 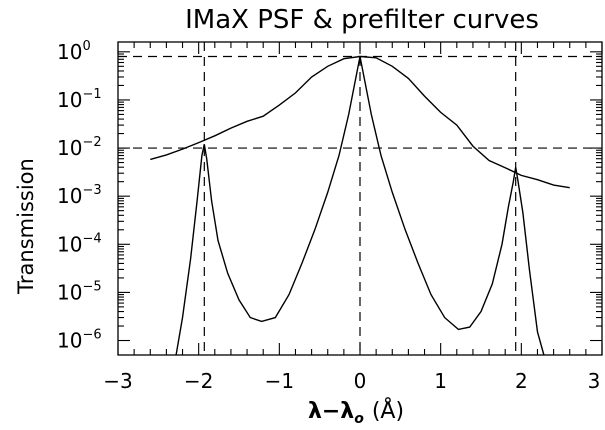 I want to click on x-axis-label-lambda-2: λ, so click(x=347, y=411).